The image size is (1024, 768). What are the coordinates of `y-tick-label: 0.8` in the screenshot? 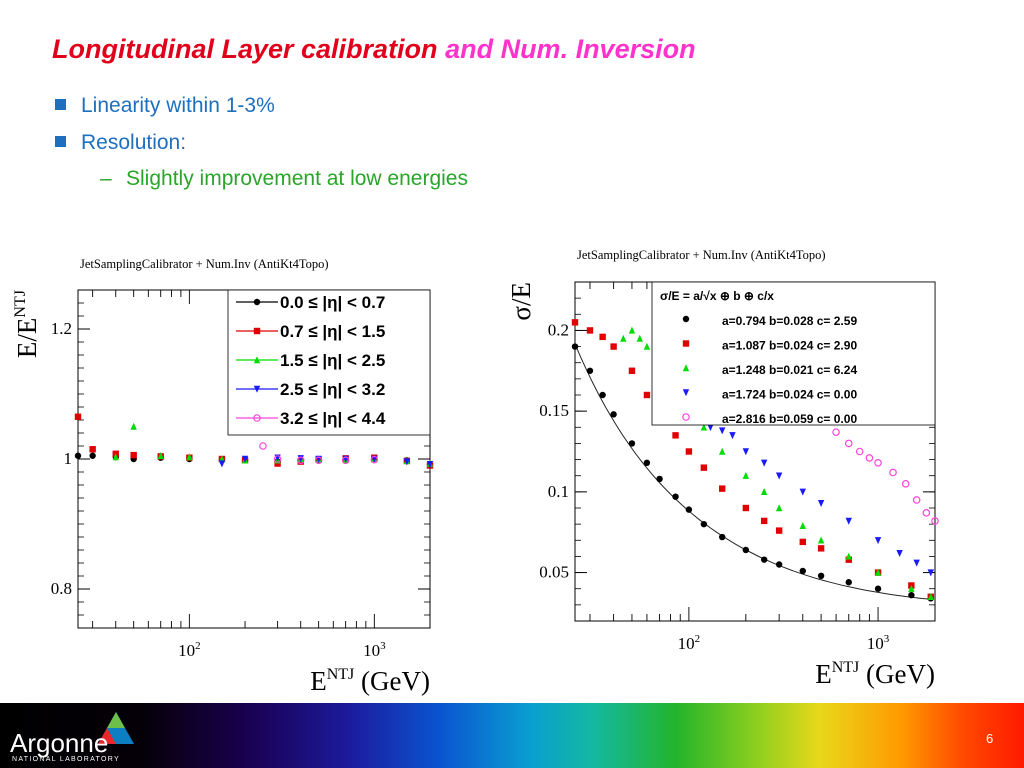 It's located at (61, 588).